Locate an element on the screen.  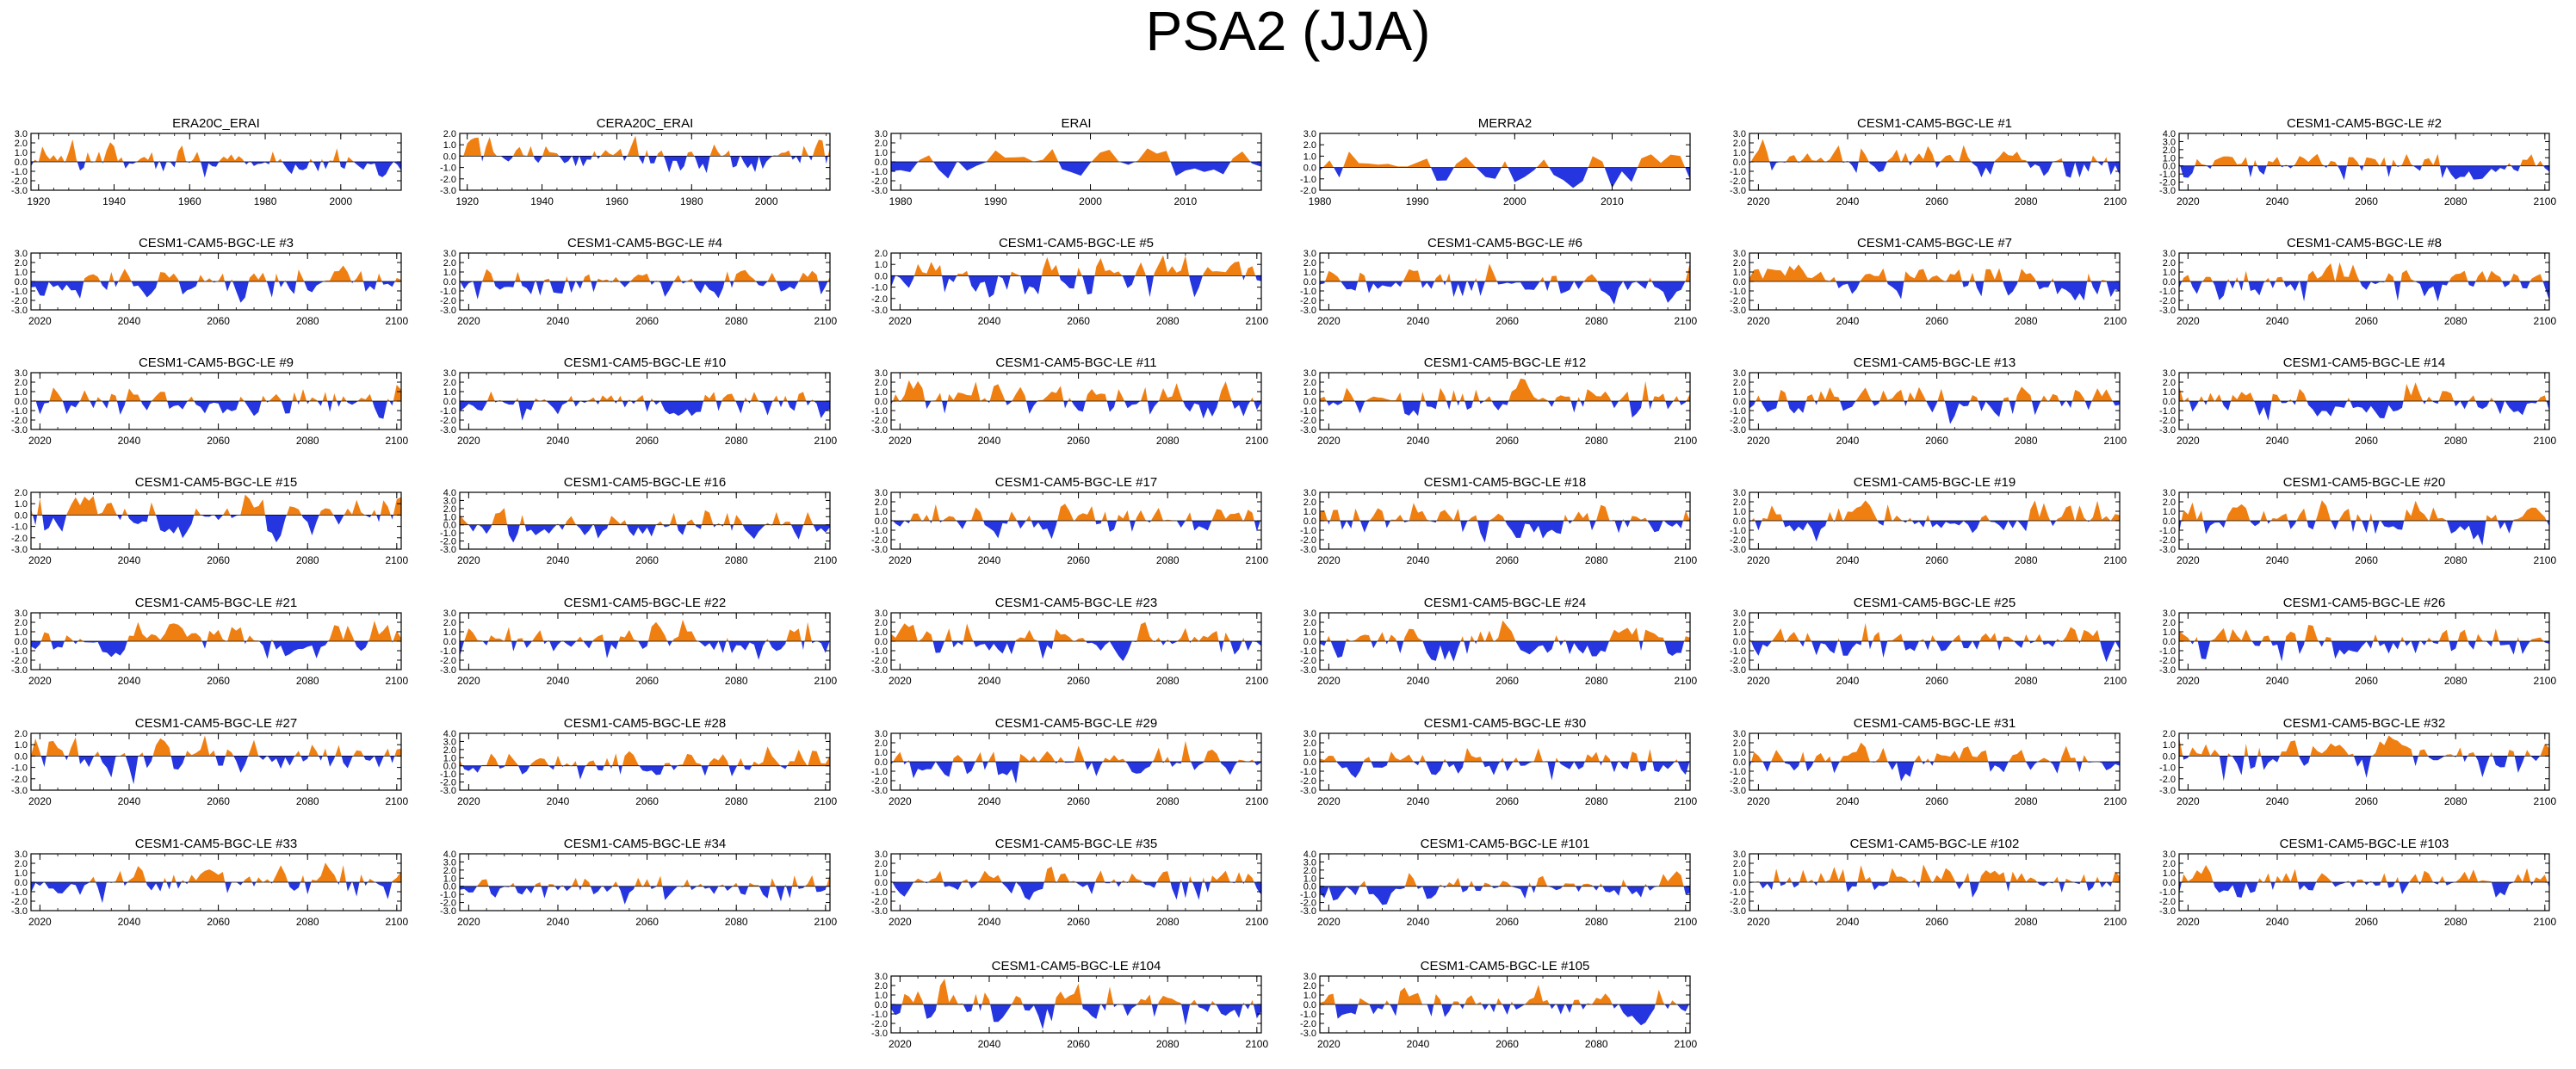
panel-title: CESM1-CAM5-BGC-LE #23 is located at coordinates (1076, 603).